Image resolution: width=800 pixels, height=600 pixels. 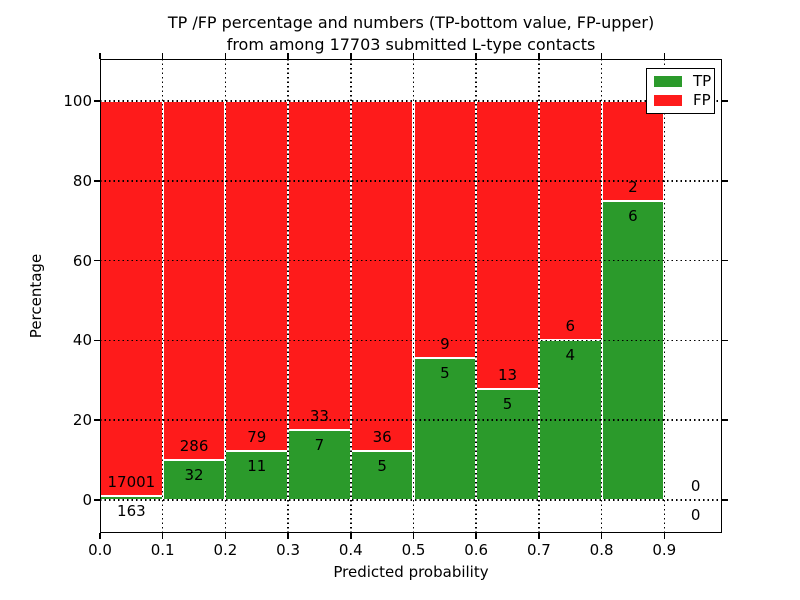 What do you see at coordinates (77, 101) in the screenshot?
I see `y-tick-label: 100` at bounding box center [77, 101].